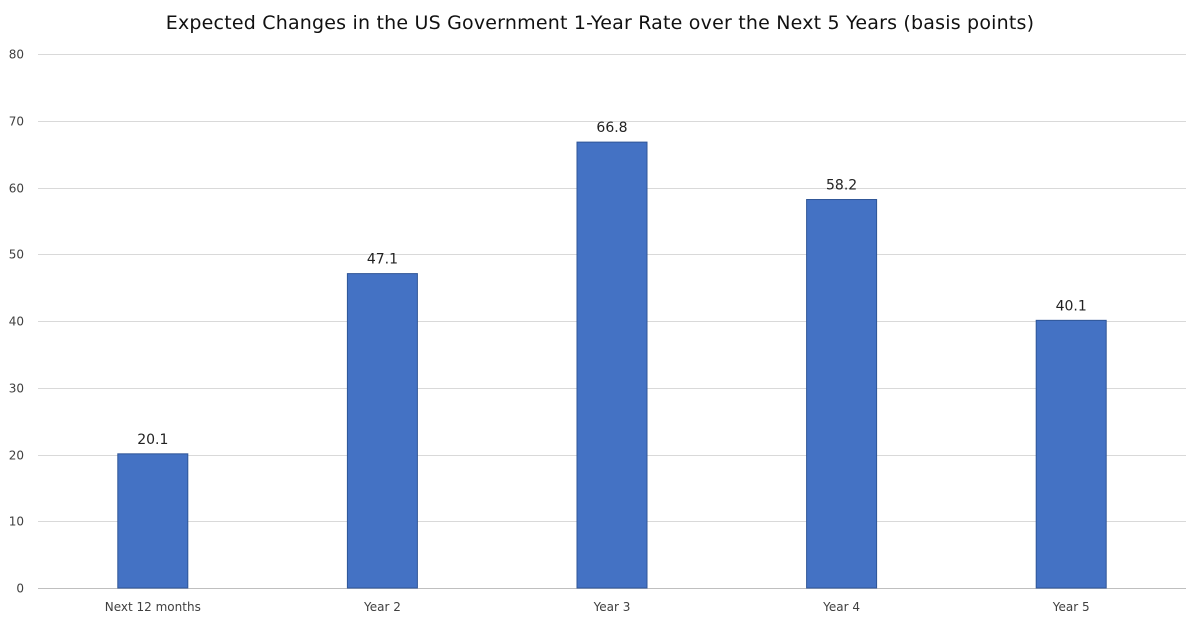  What do you see at coordinates (1071, 607) in the screenshot?
I see `x-tick-label: Year 5` at bounding box center [1071, 607].